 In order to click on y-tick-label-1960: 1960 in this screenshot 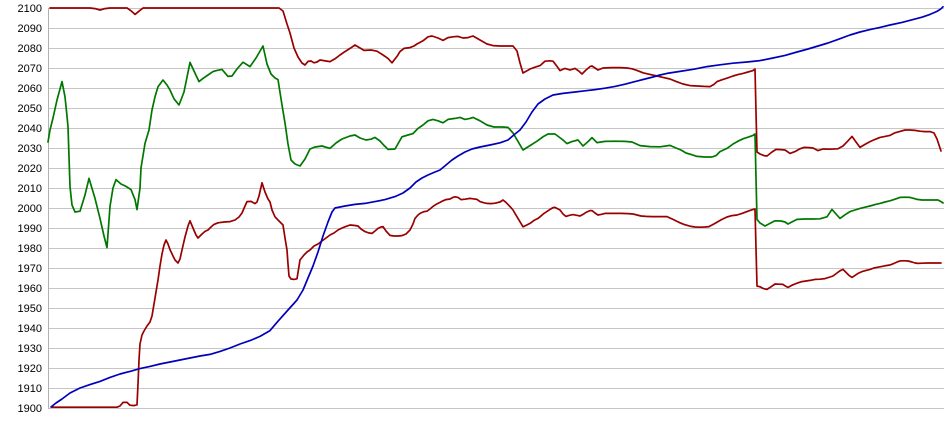, I will do `click(30, 289)`.